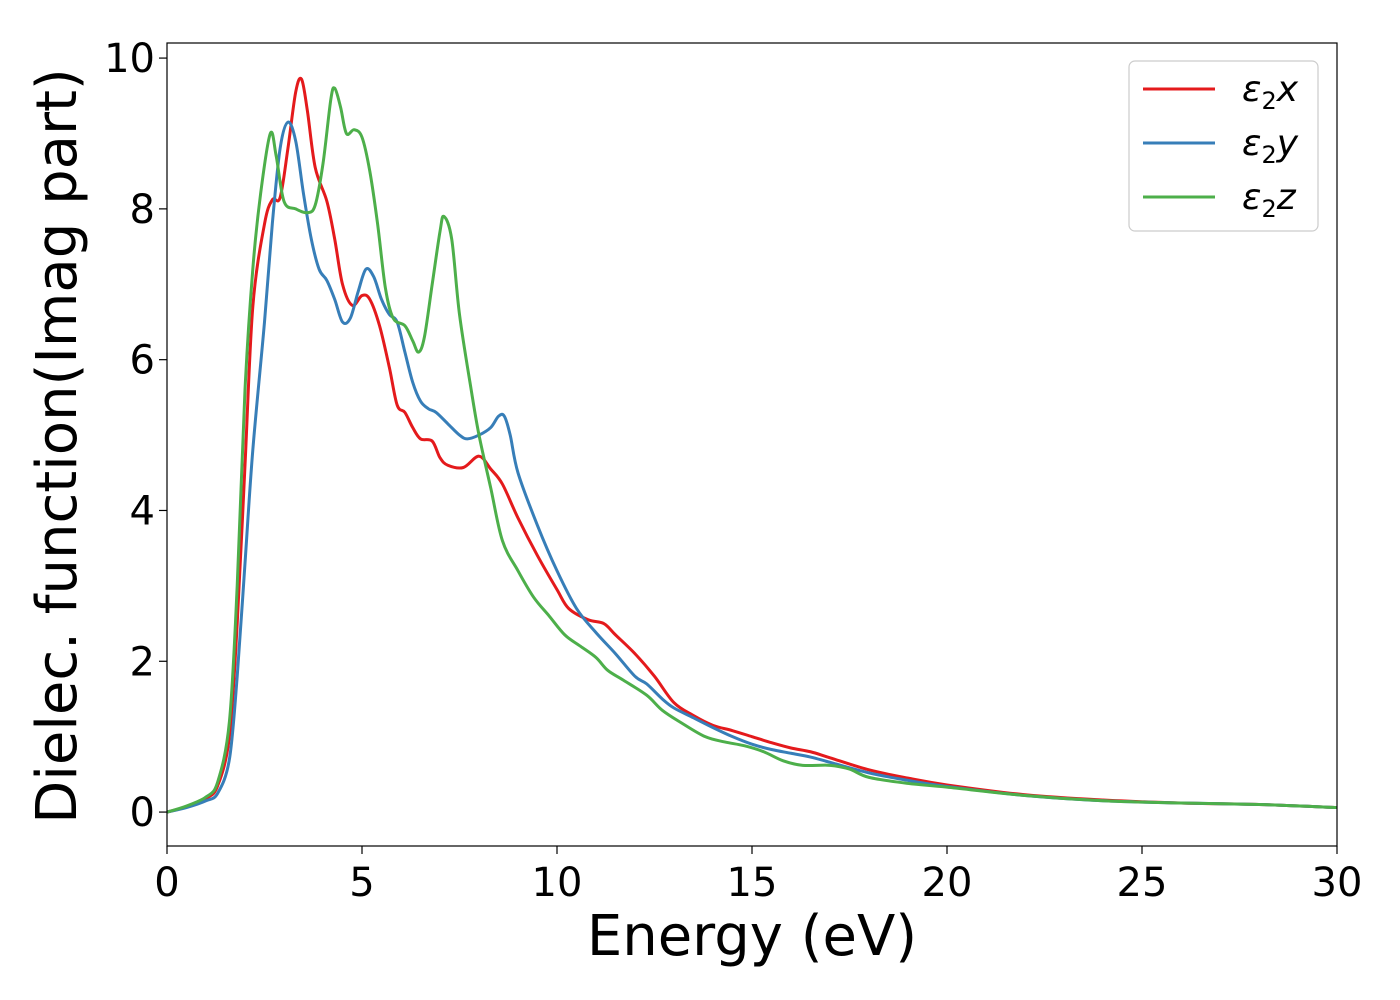 This screenshot has height=1000, width=1400. Describe the element at coordinates (1270, 92) in the screenshot. I see `legend-label-x: ε2x` at that location.